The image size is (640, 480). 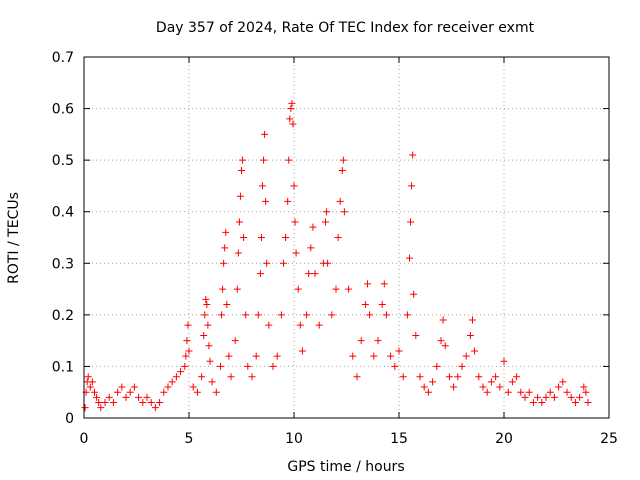 I want to click on y-tick-label: 0, so click(x=69, y=419).